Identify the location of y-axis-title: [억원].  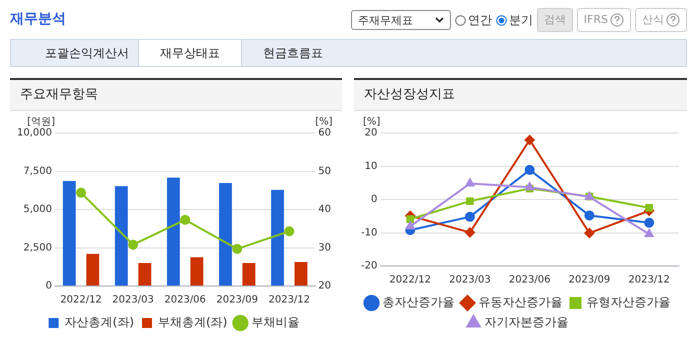
(41, 122).